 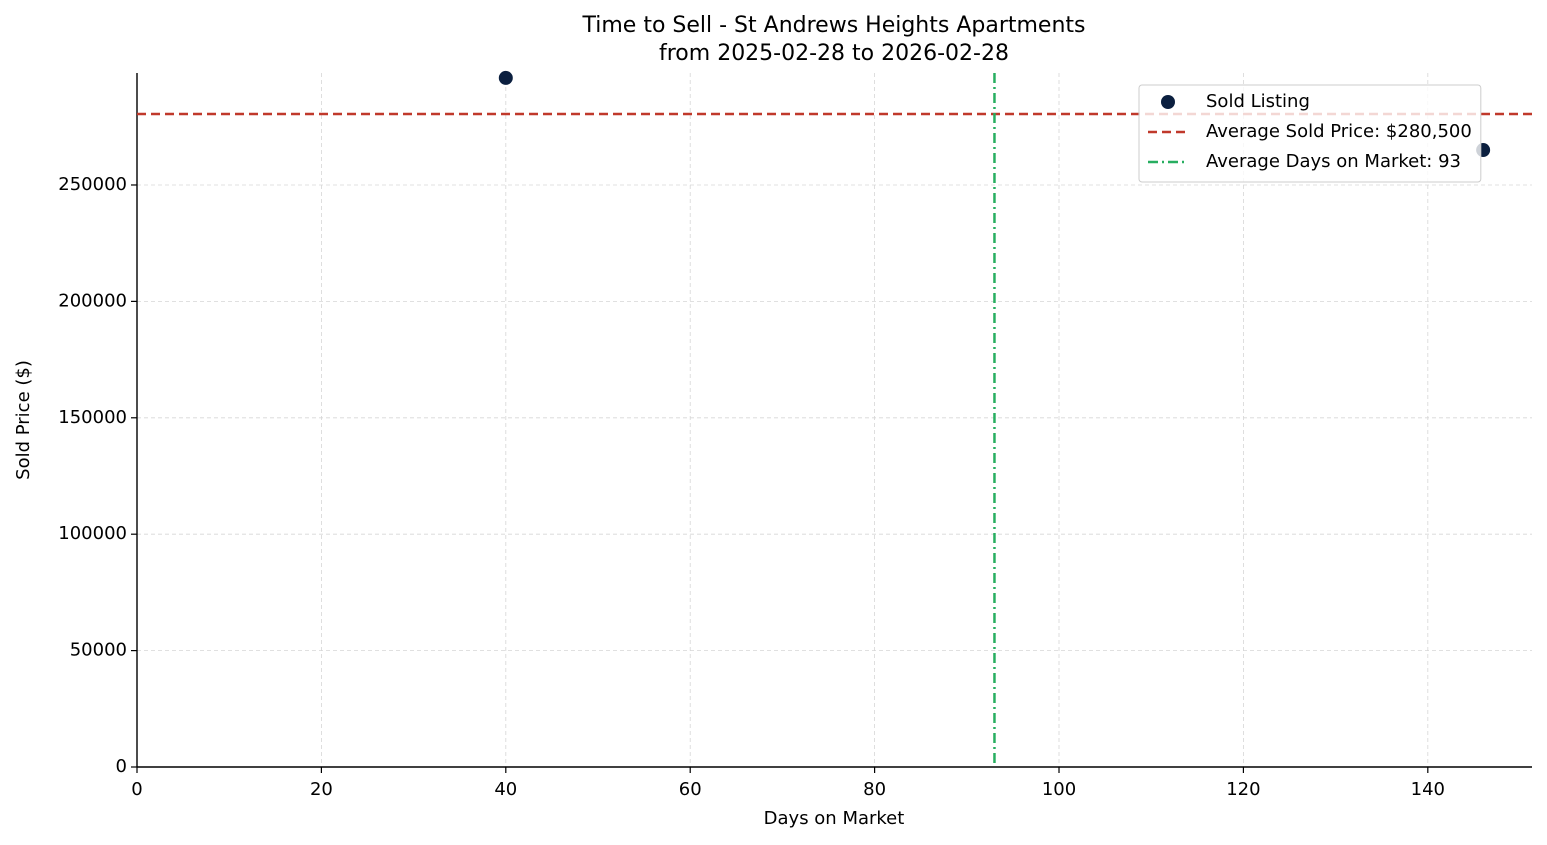 I want to click on x-tick-label: 20, so click(x=321, y=789).